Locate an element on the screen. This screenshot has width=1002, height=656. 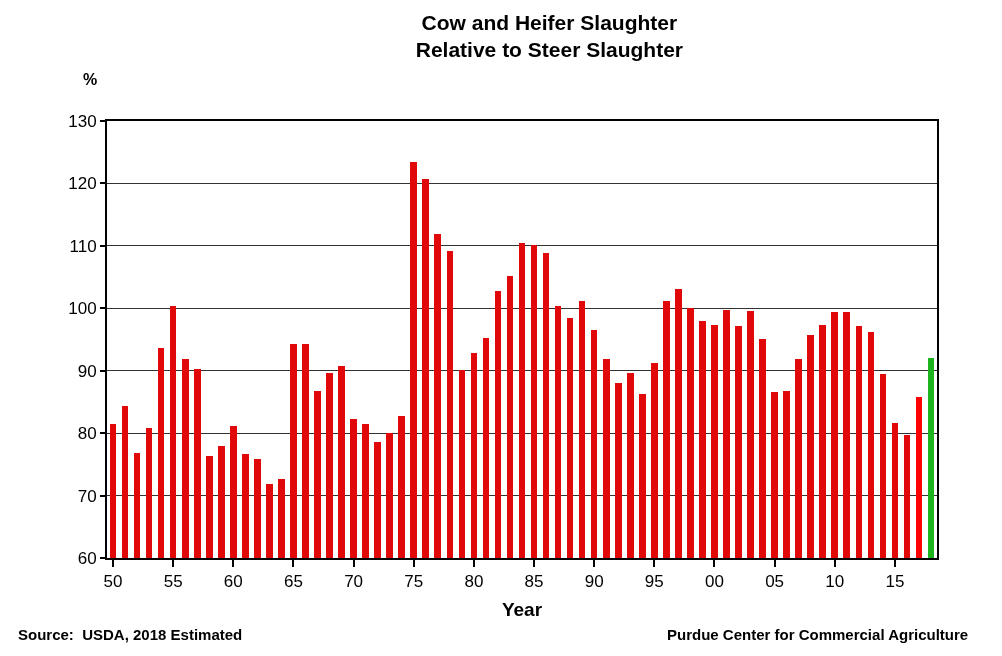
y-tick-label: 90 is located at coordinates (87, 371).